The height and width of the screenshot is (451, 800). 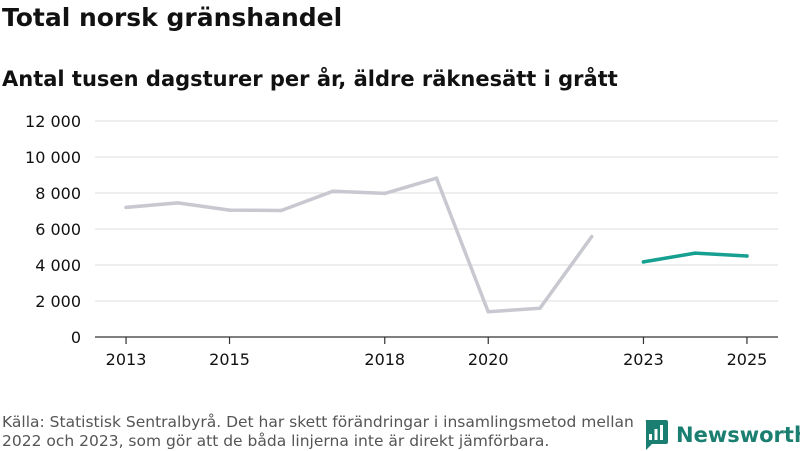 What do you see at coordinates (229, 359) in the screenshot?
I see `x-tick-label-2015: 2015` at bounding box center [229, 359].